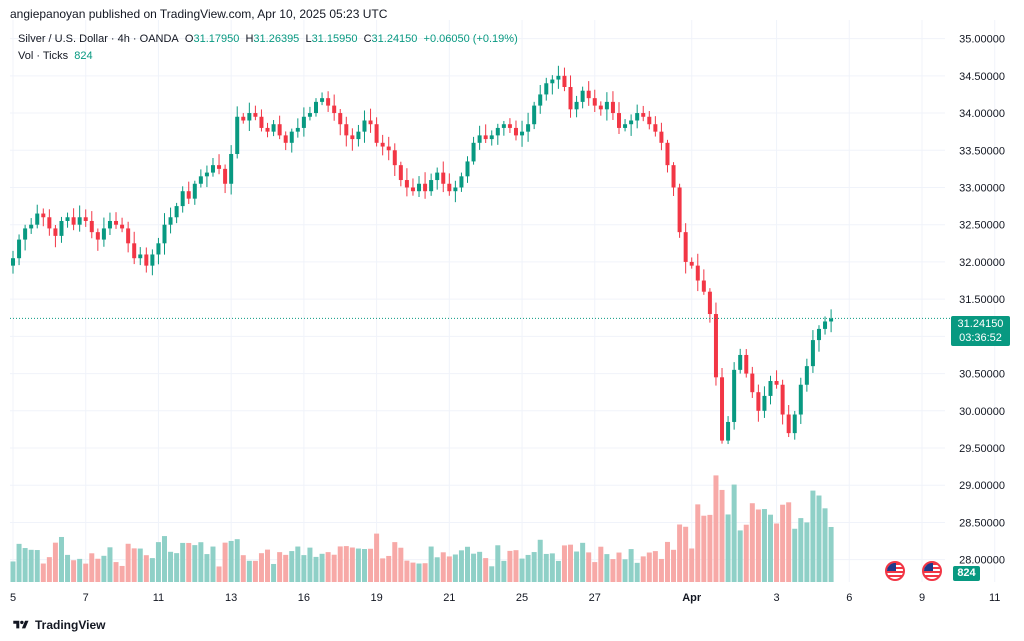 This screenshot has width=1024, height=641. Describe the element at coordinates (304, 598) in the screenshot. I see `time-tick-label: 16` at that location.